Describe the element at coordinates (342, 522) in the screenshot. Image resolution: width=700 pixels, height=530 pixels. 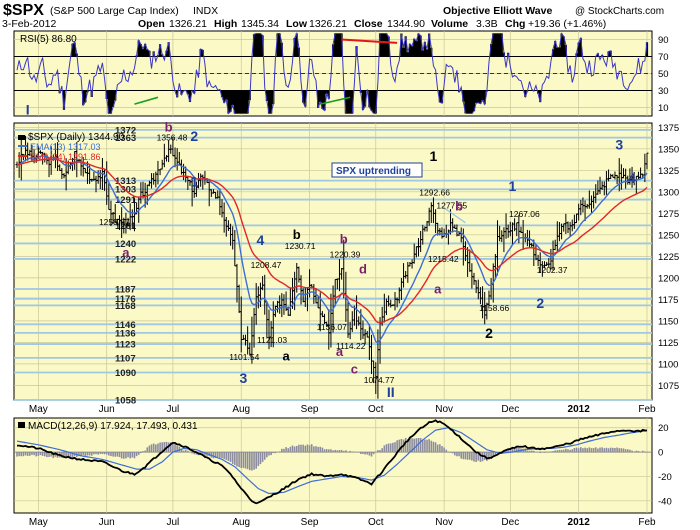
I see `x-axis-bottom: May Jun Jul Aug Sep Oct Nov Dec 2012 Feb` at that location.